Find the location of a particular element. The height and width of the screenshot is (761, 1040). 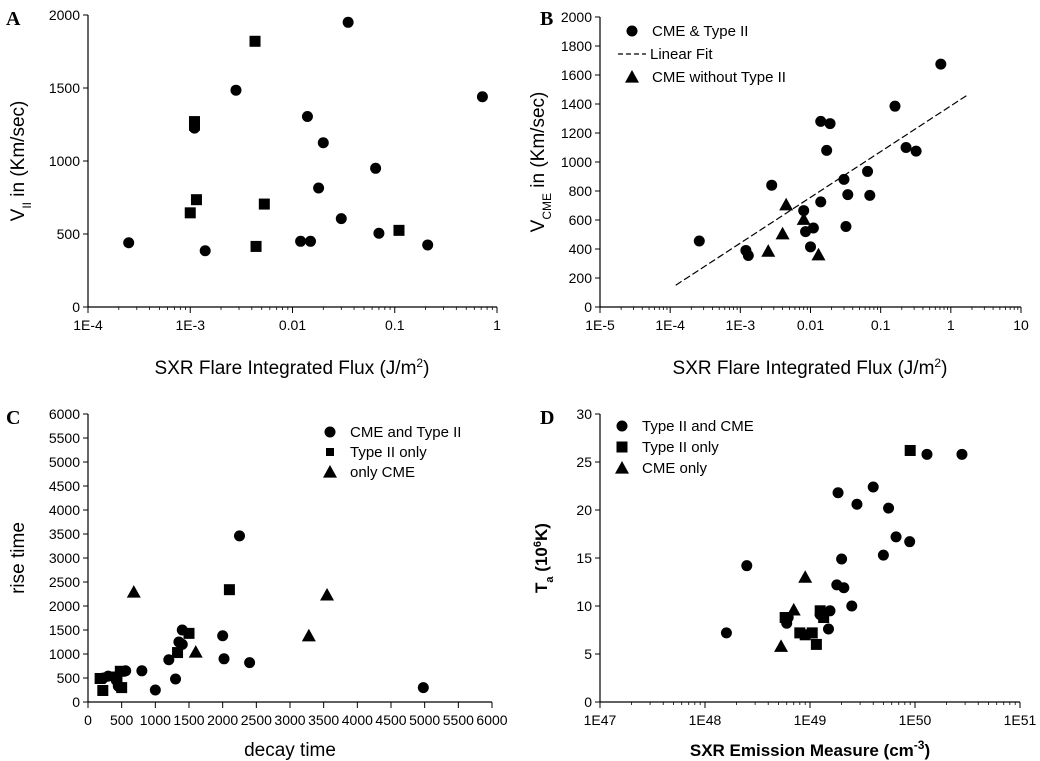

x-tick-label: 5000 is located at coordinates (424, 720).